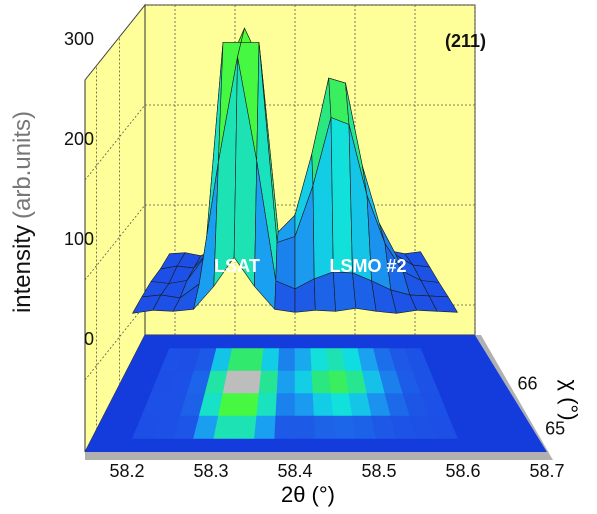 Image resolution: width=597 pixels, height=514 pixels. I want to click on annotation: LSMO #2, so click(367, 266).